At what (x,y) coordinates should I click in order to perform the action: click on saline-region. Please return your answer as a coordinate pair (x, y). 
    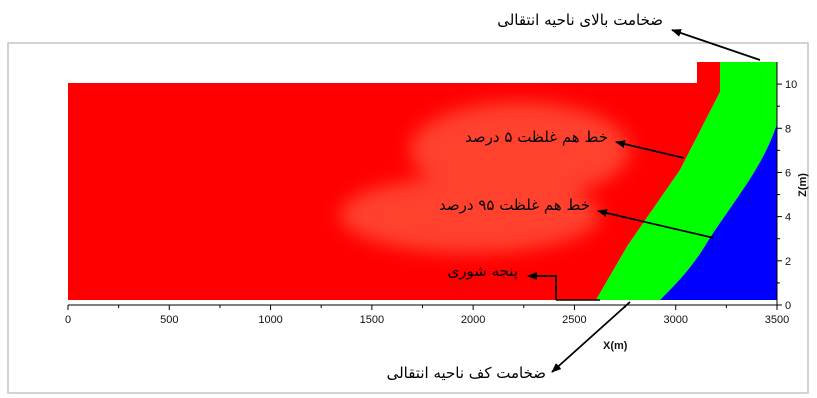
    Looking at the image, I should click on (718, 212).